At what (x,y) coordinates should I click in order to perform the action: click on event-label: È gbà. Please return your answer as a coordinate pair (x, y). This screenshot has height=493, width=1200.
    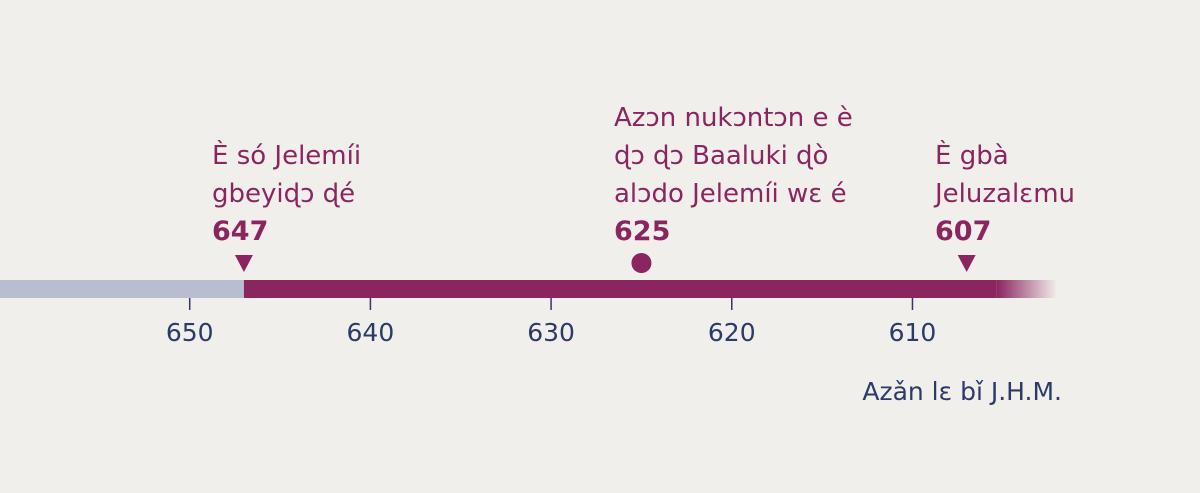
    Looking at the image, I should click on (972, 155).